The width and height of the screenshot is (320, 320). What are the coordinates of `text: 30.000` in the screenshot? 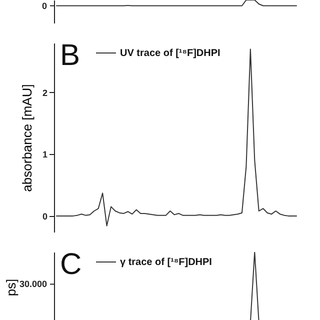 It's located at (33, 284).